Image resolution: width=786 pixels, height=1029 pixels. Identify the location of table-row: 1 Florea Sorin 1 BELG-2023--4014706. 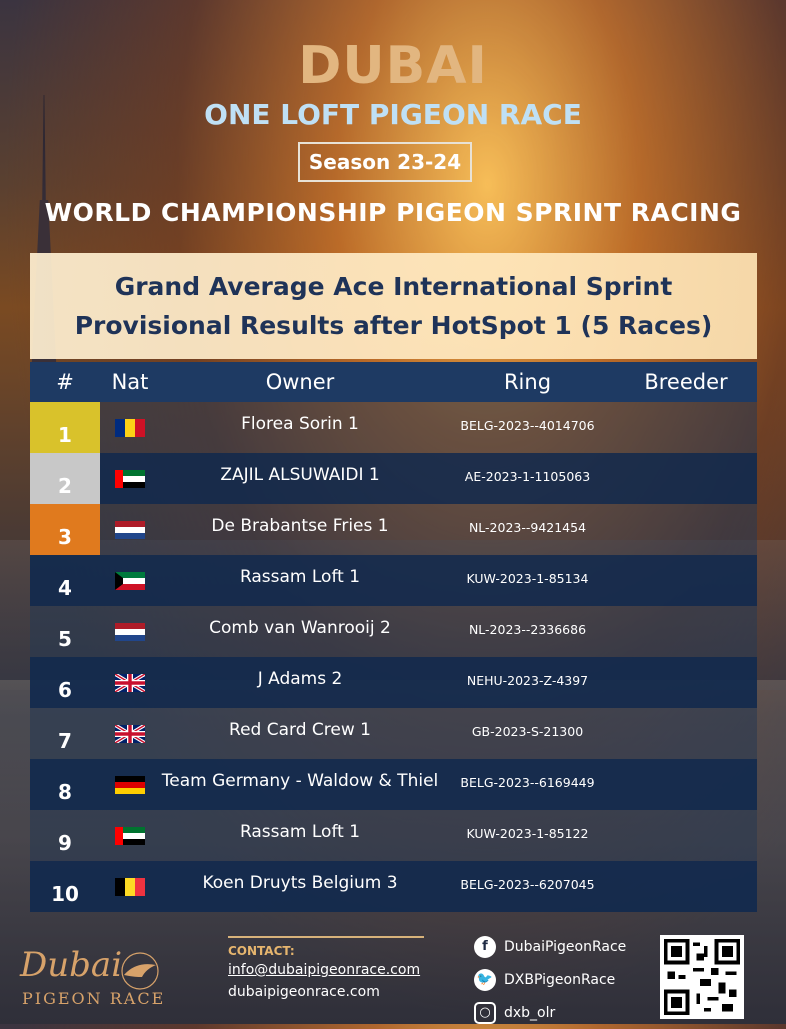
(393, 427).